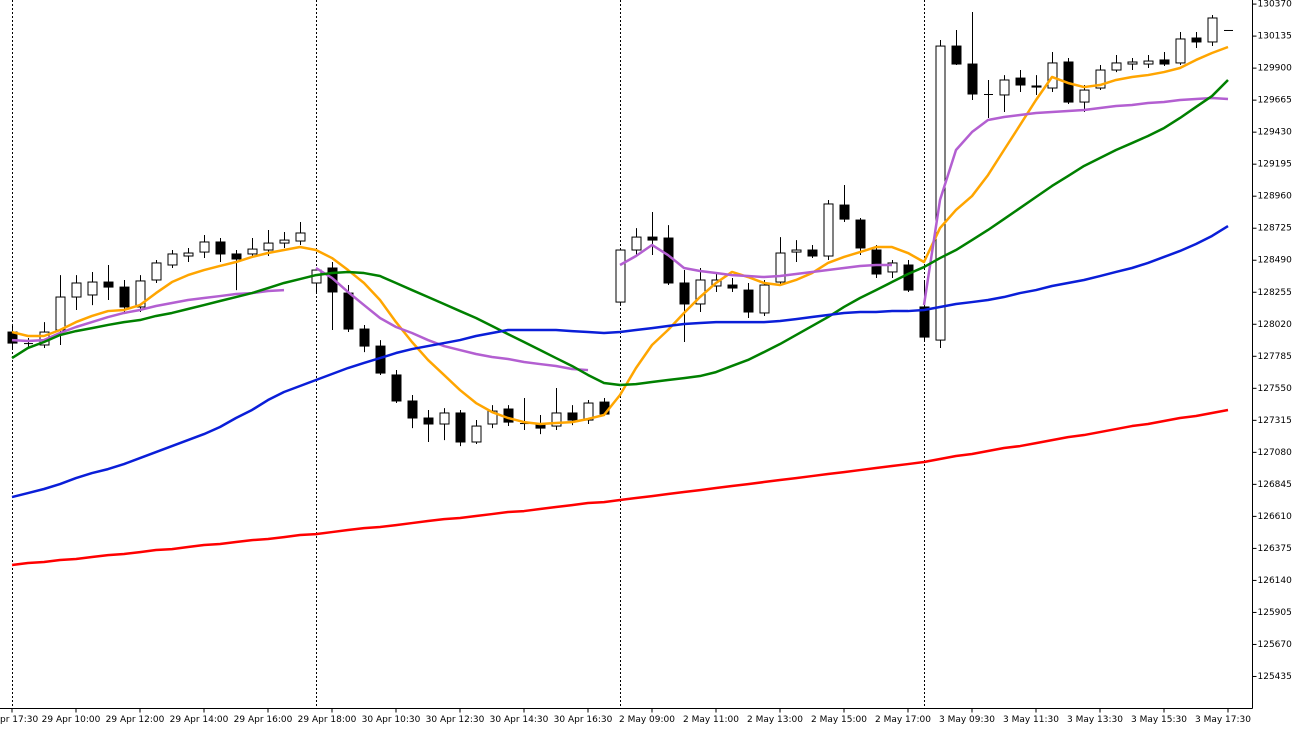 This screenshot has width=1308, height=729. Describe the element at coordinates (1275, 229) in the screenshot. I see `y-tick-label: 128725` at that location.